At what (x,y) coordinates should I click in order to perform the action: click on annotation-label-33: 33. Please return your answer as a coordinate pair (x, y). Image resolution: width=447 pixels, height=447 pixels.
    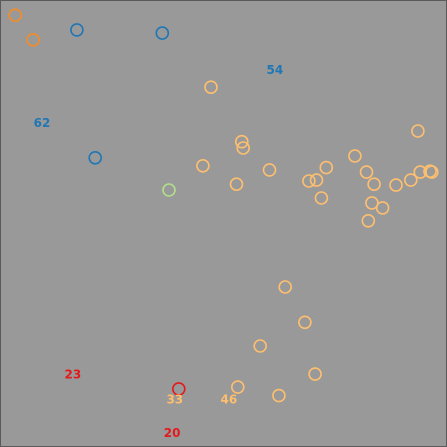
    Looking at the image, I should click on (174, 400).